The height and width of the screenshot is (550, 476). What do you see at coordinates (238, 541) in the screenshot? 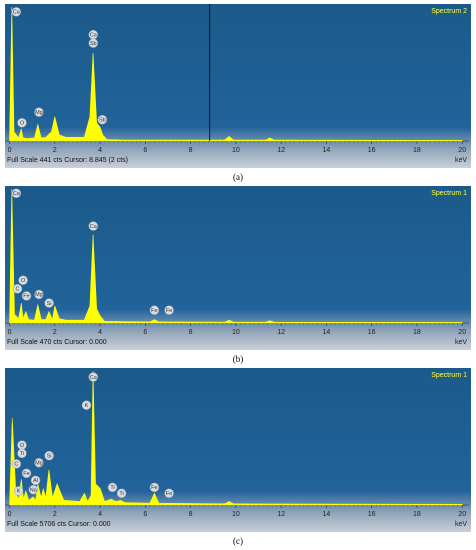
I see `panel-caption: (c)` at bounding box center [238, 541].